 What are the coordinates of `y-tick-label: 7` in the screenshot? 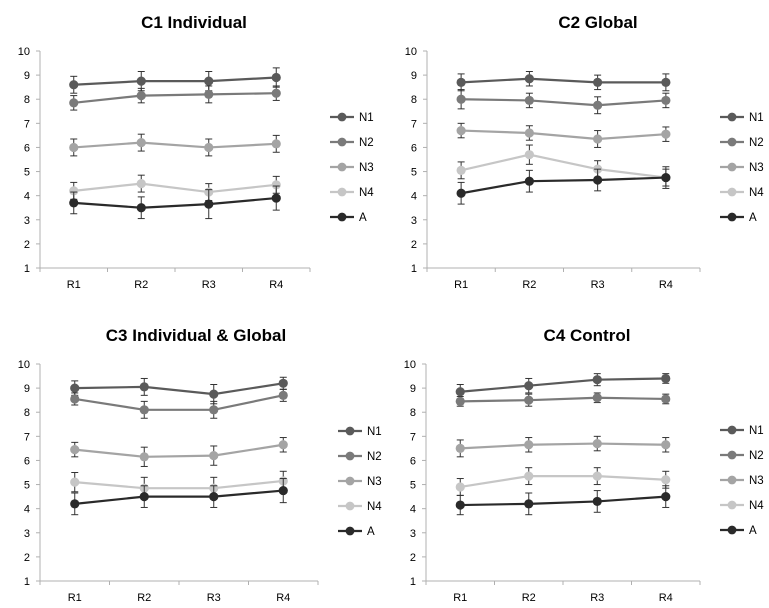 It's located at (414, 124).